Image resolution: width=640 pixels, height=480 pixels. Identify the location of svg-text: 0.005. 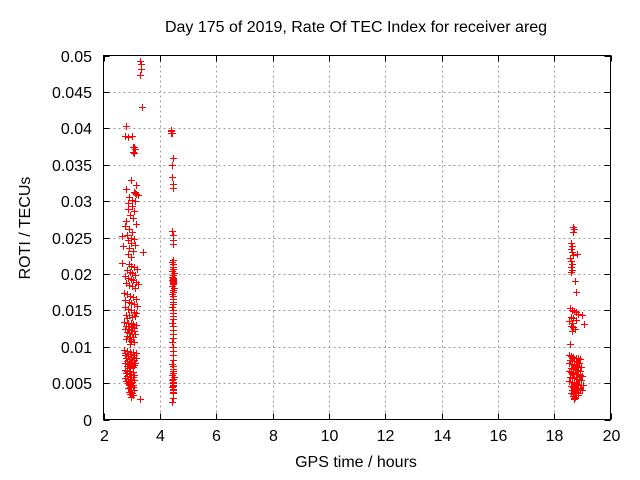
(72, 384).